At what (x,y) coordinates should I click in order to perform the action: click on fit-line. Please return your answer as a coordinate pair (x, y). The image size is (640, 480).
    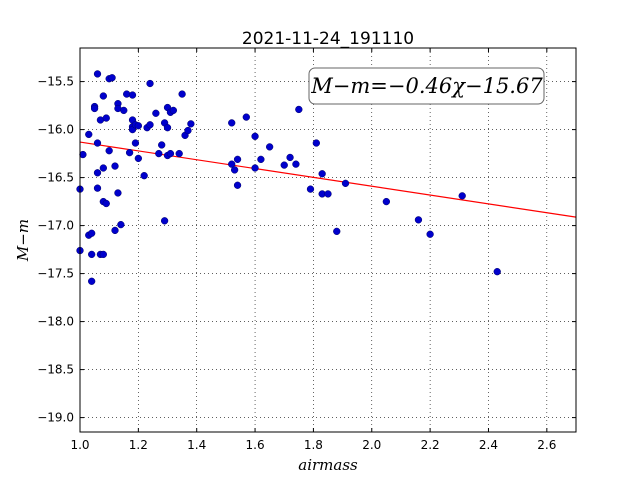
    Looking at the image, I should click on (328, 179).